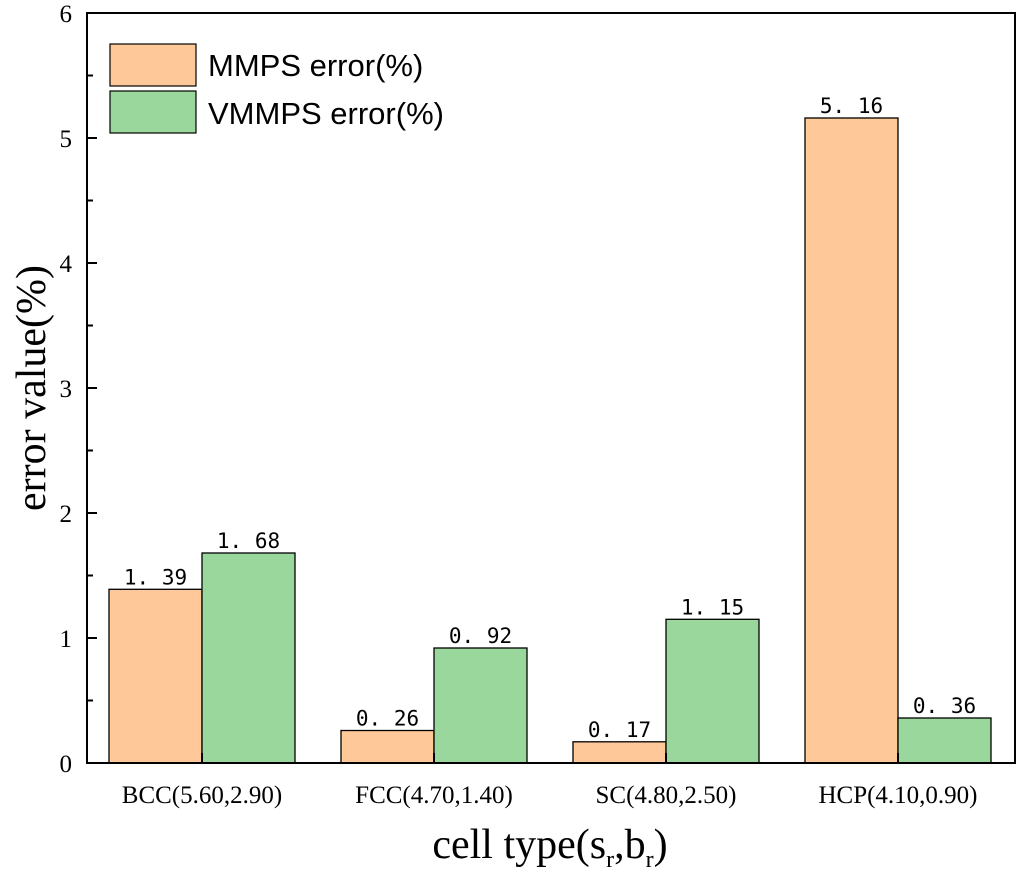  Describe the element at coordinates (155, 577) in the screenshot. I see `data-label-series0-cat0: 1. 39` at that location.